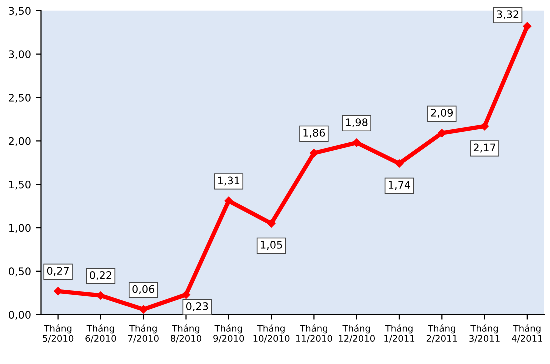 The height and width of the screenshot is (364, 550). I want to click on y-tick-label: 0,00, so click(20, 315).